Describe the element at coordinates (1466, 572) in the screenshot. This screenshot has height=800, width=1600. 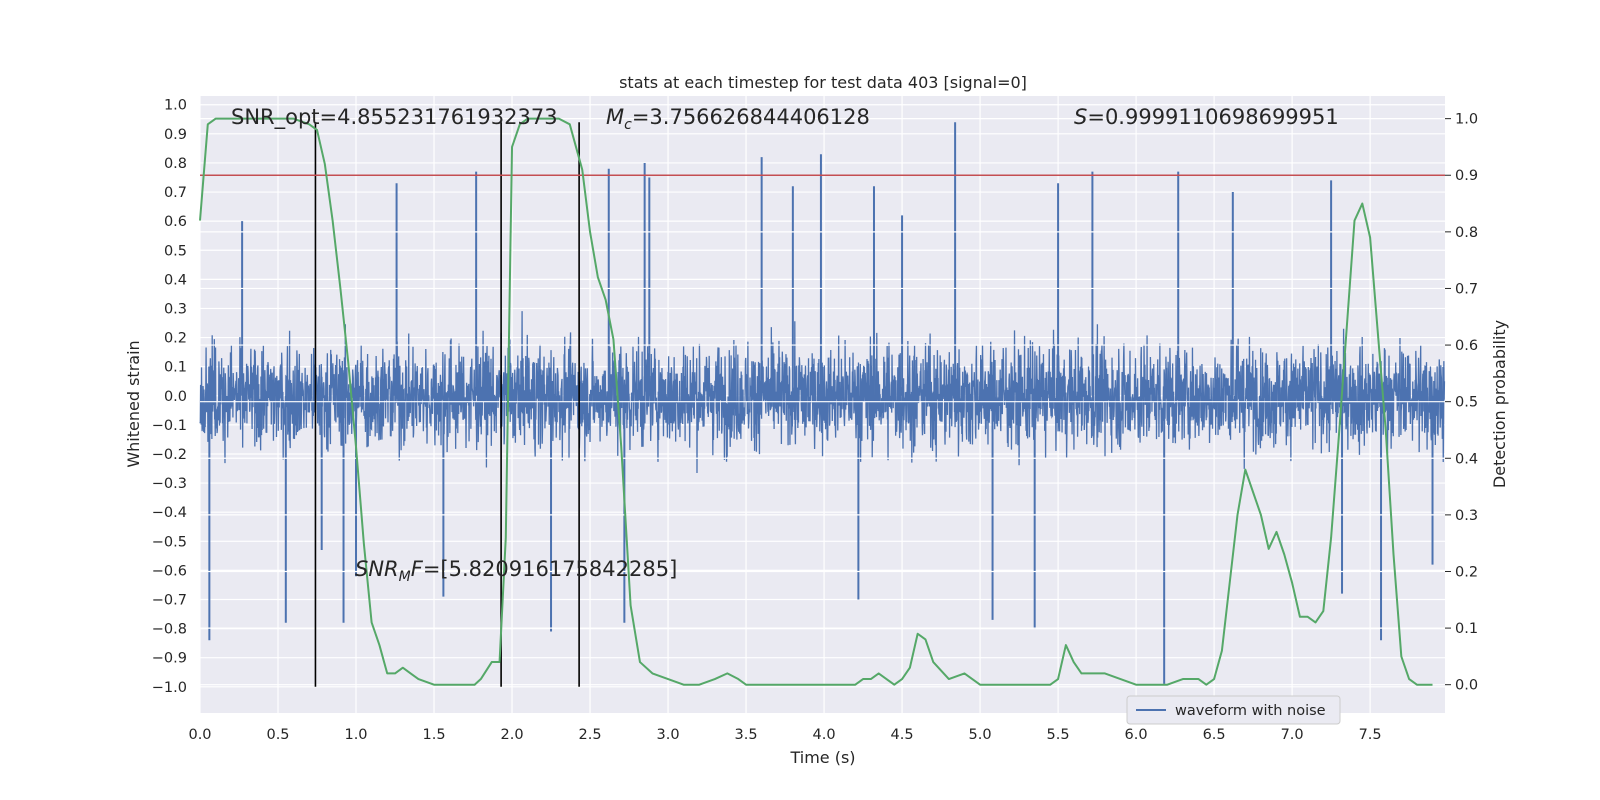
I see `y2-tick-label: 0.2` at that location.